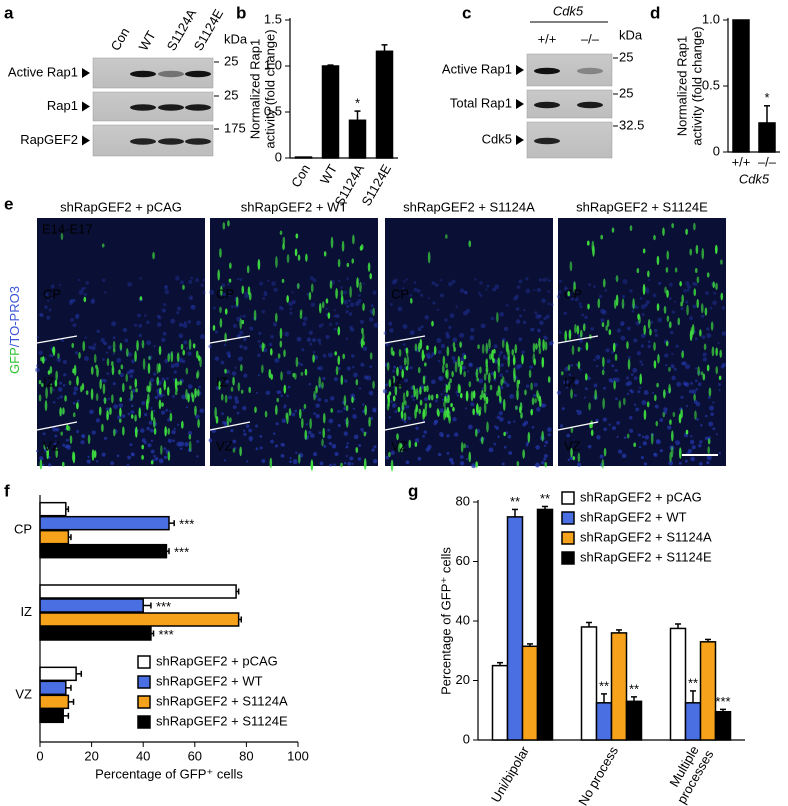  Describe the element at coordinates (642, 342) in the screenshot. I see `micrograph` at that location.